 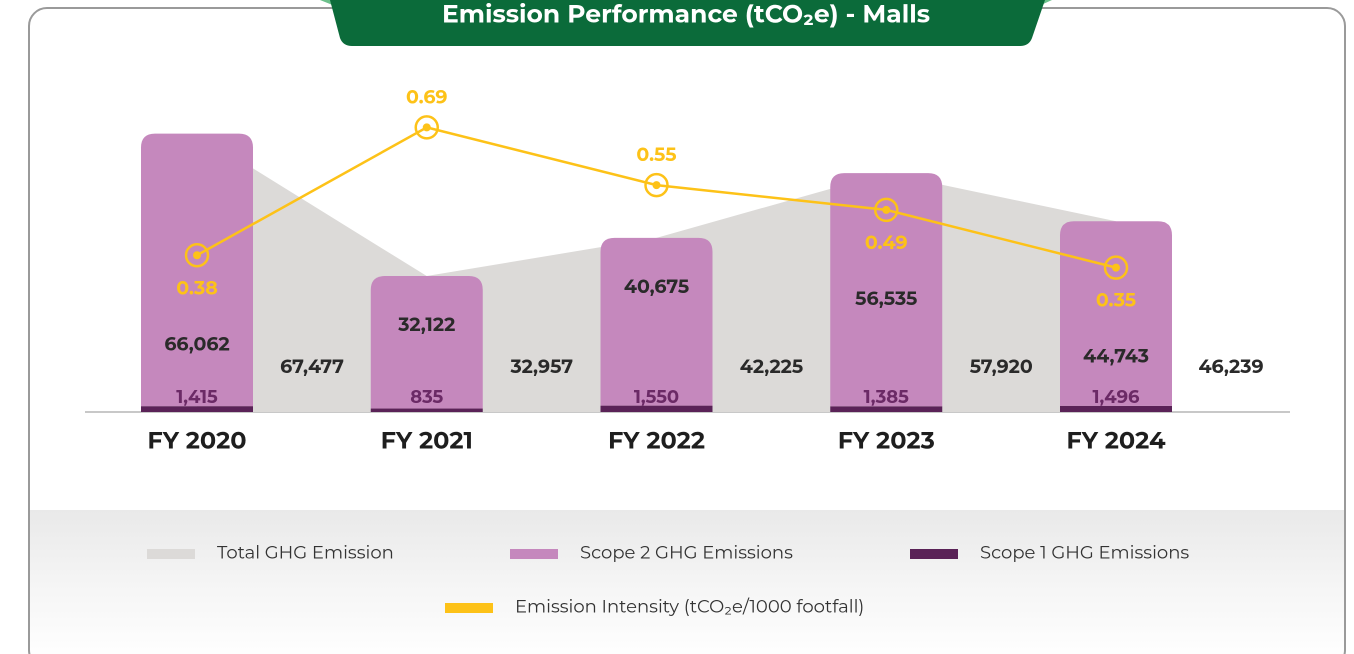 What do you see at coordinates (886, 242) in the screenshot?
I see `intensity-label: 0.49` at bounding box center [886, 242].